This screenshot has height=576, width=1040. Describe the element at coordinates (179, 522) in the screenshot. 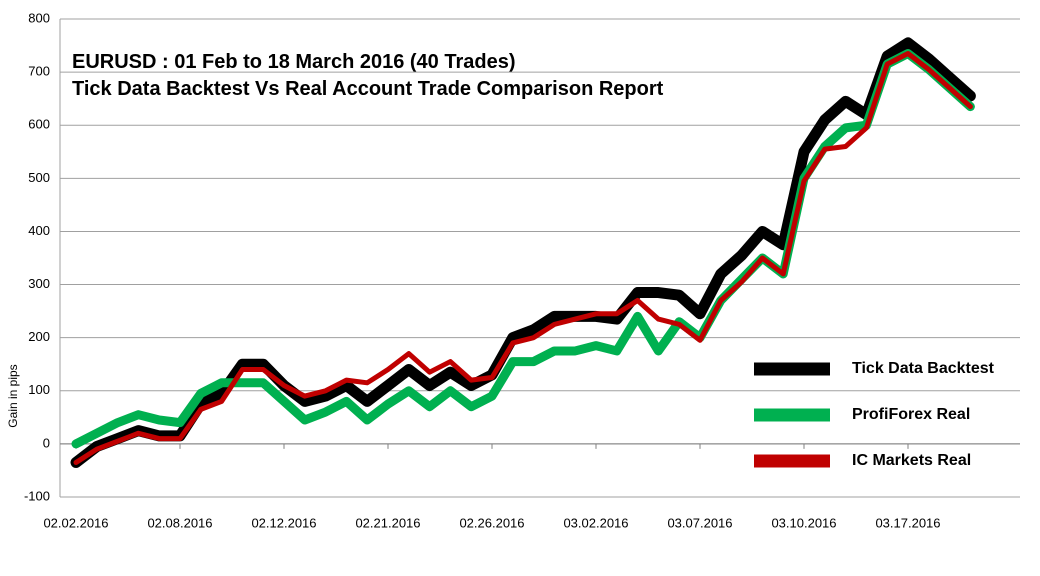

I see `x-tick-label: 02.08.2016` at that location.